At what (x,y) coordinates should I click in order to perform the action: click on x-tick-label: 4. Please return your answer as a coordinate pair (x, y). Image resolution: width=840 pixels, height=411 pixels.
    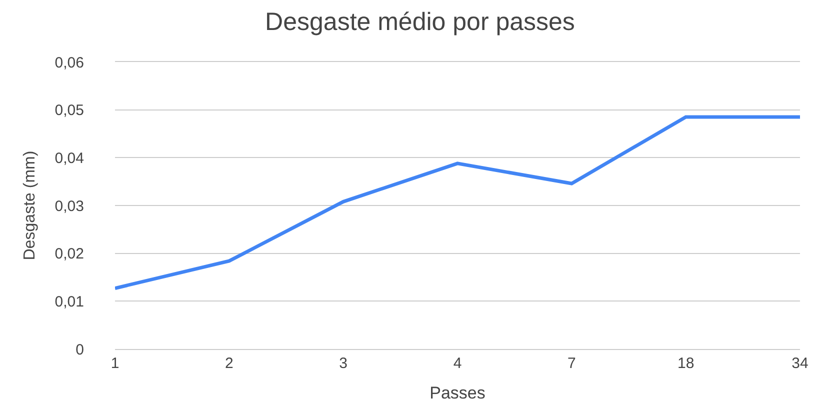
    Looking at the image, I should click on (457, 363).